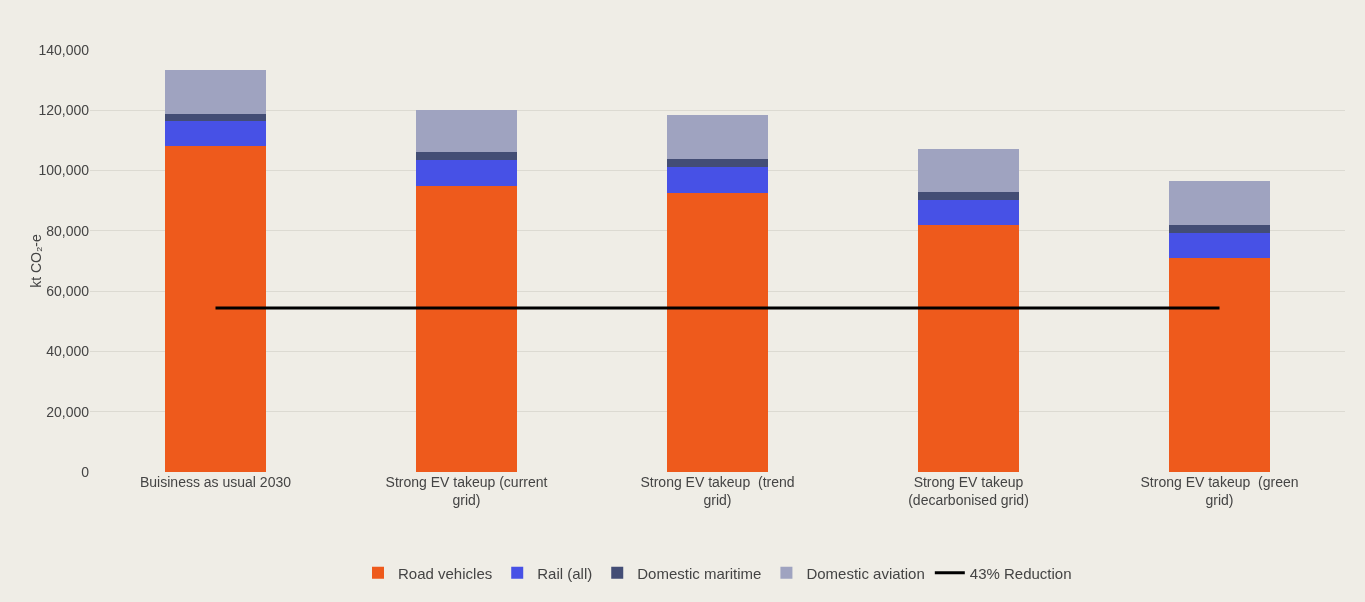  Describe the element at coordinates (699, 573) in the screenshot. I see `legend-label: Domestic maritime` at that location.